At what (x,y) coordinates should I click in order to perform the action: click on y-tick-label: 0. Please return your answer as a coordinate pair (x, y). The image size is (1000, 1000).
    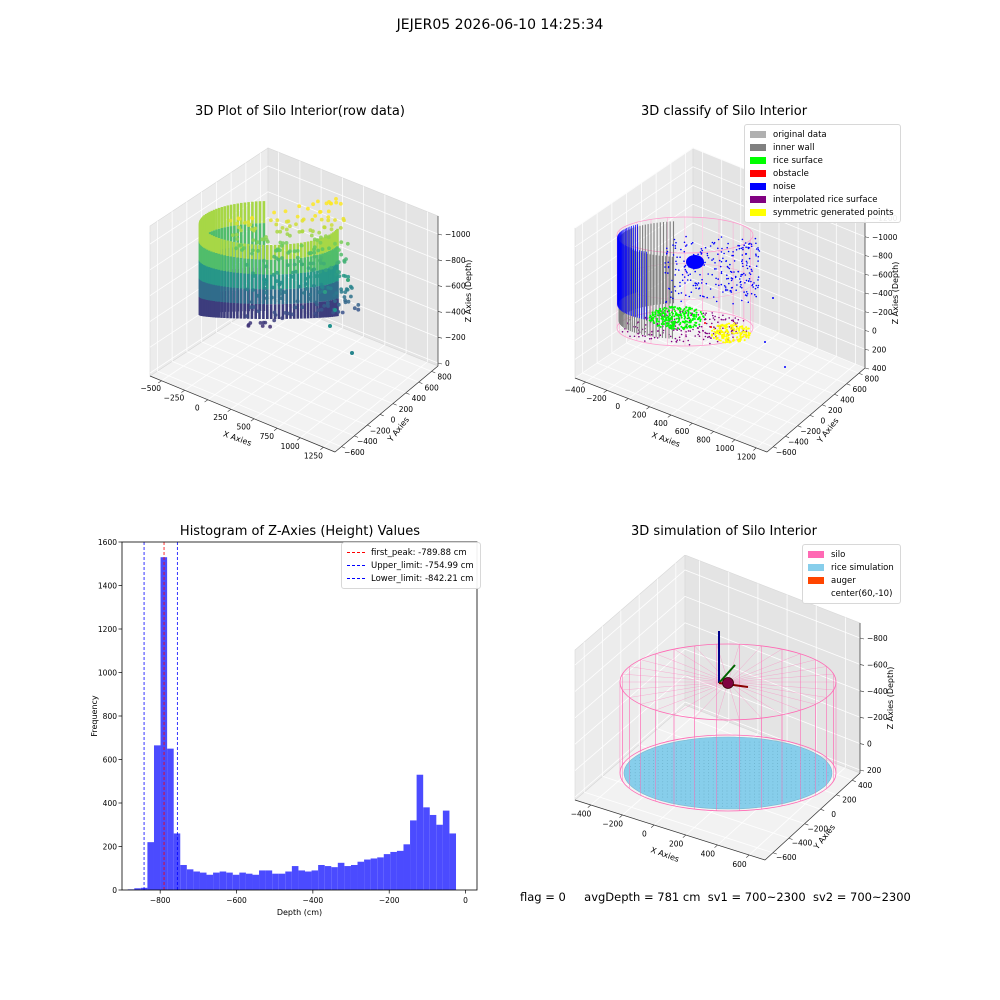
    Looking at the image, I should click on (114, 890).